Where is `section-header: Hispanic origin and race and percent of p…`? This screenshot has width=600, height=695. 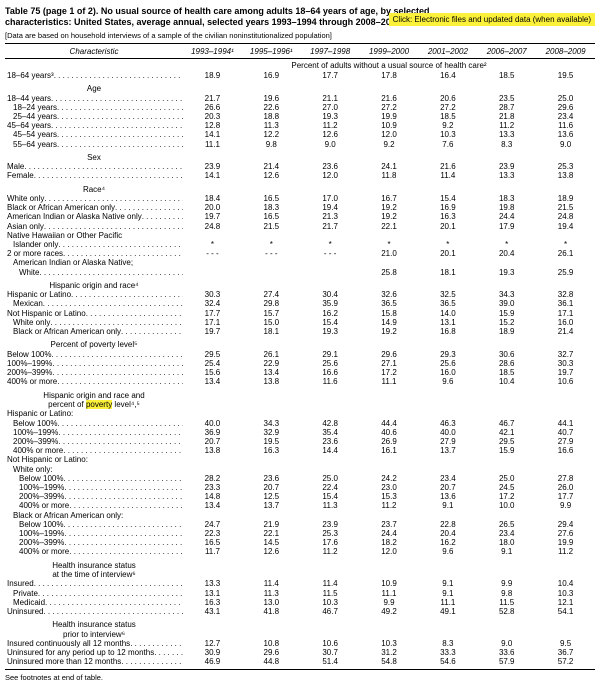 section-header: Hispanic origin and race and percent of p… is located at coordinates (94, 400).